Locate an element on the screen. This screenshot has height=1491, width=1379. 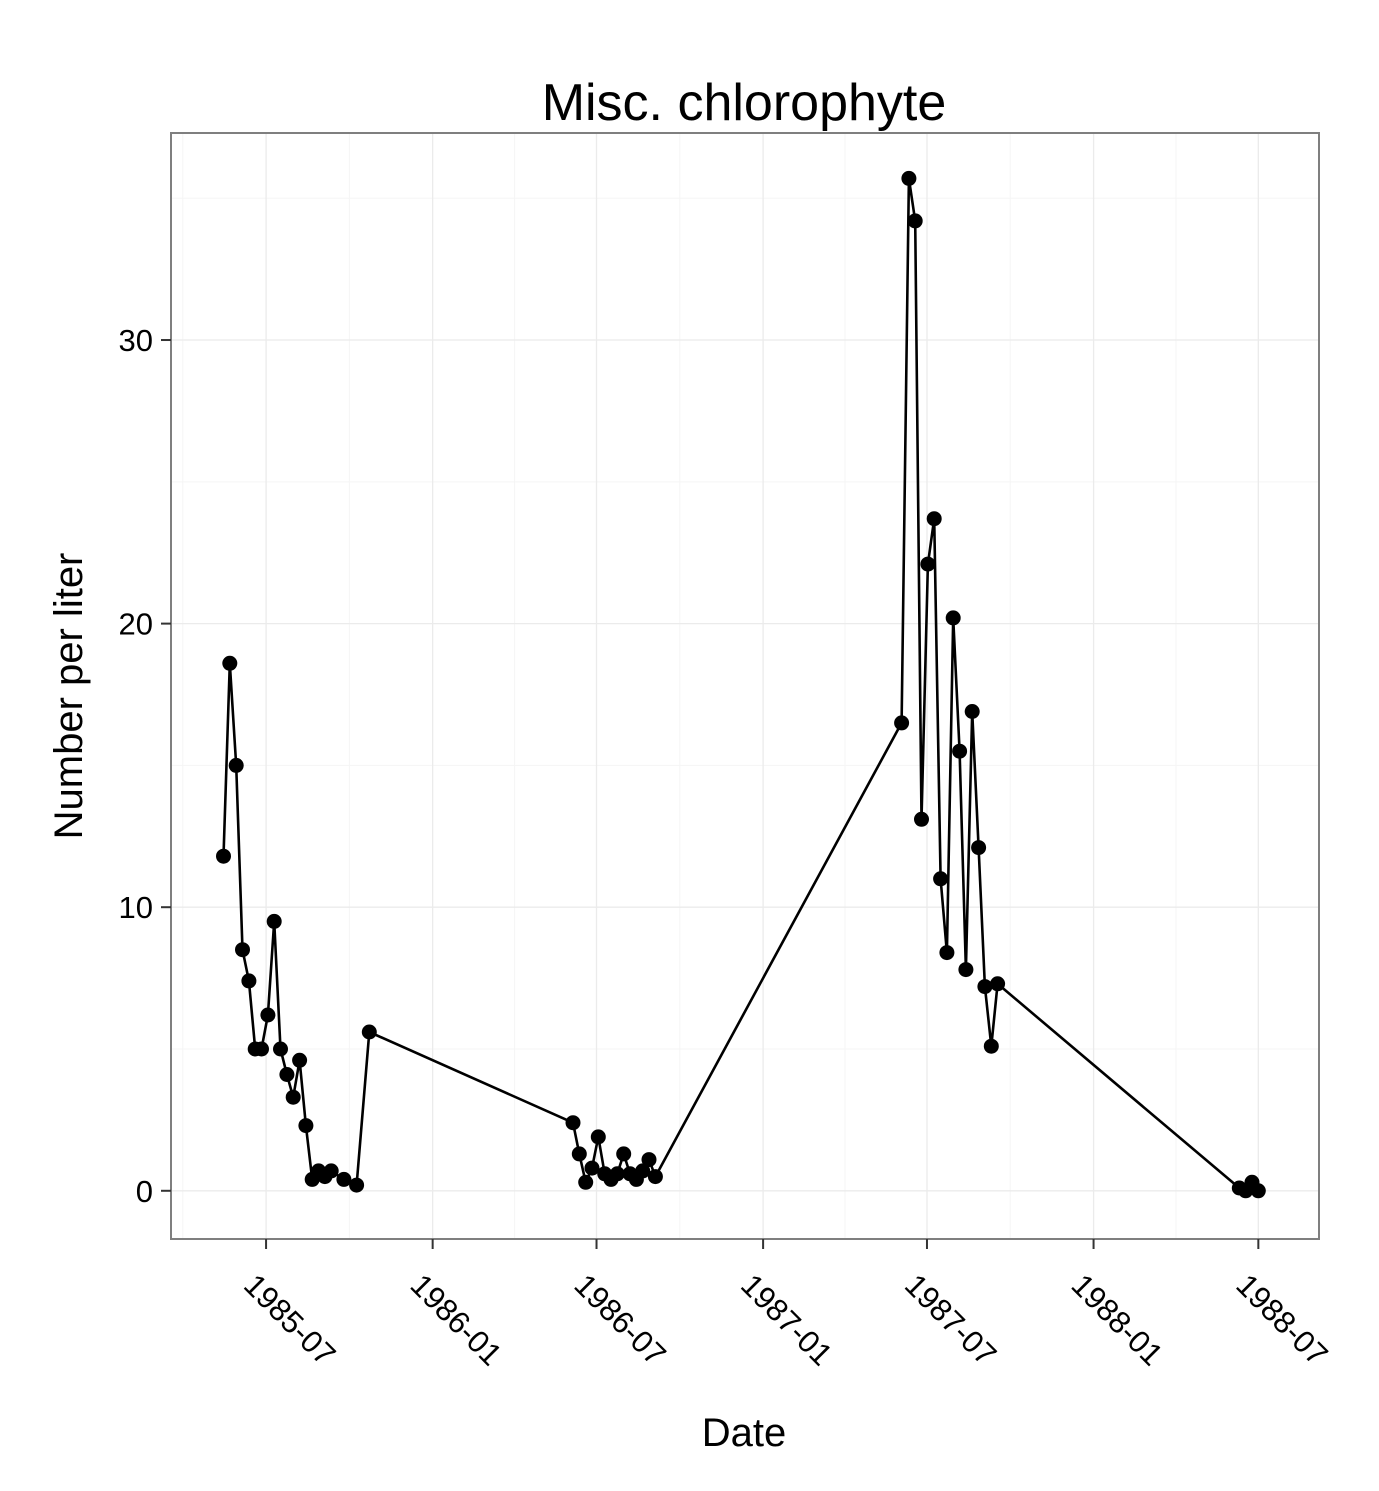
y-axis: 0 10 20 30 is located at coordinates (145, 766).